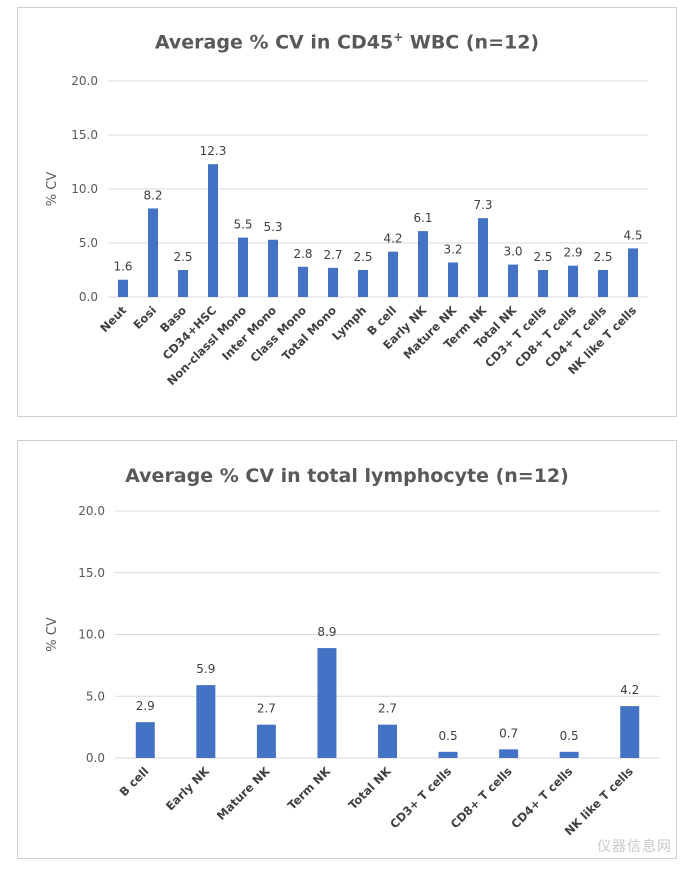 This screenshot has height=878, width=694. I want to click on category-label: CD8+ T cells, so click(481, 797).